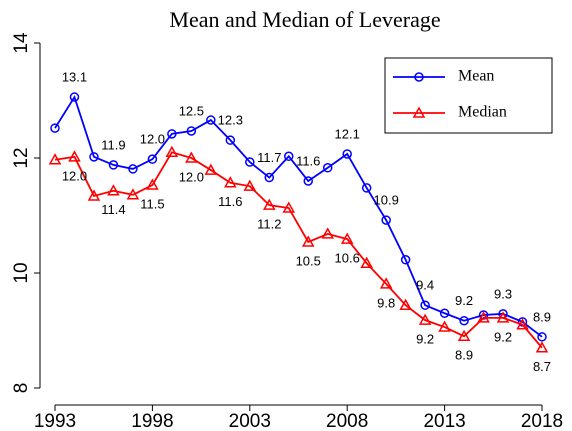 Image resolution: width=572 pixels, height=431 pixels. What do you see at coordinates (503, 293) in the screenshot?
I see `value-label: 9.3` at bounding box center [503, 293].